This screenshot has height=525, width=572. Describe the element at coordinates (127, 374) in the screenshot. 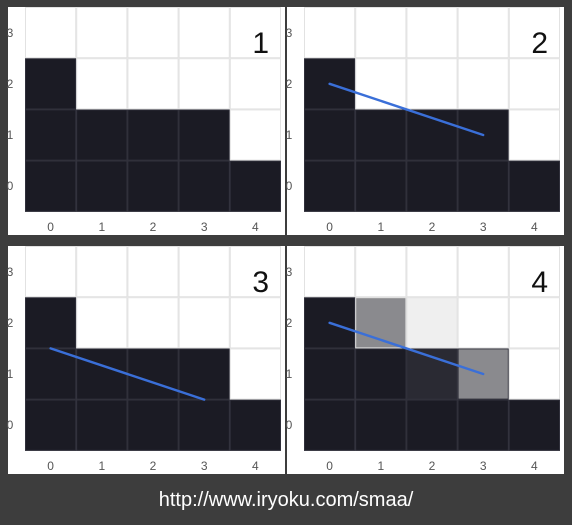

I see `edge-line` at that location.